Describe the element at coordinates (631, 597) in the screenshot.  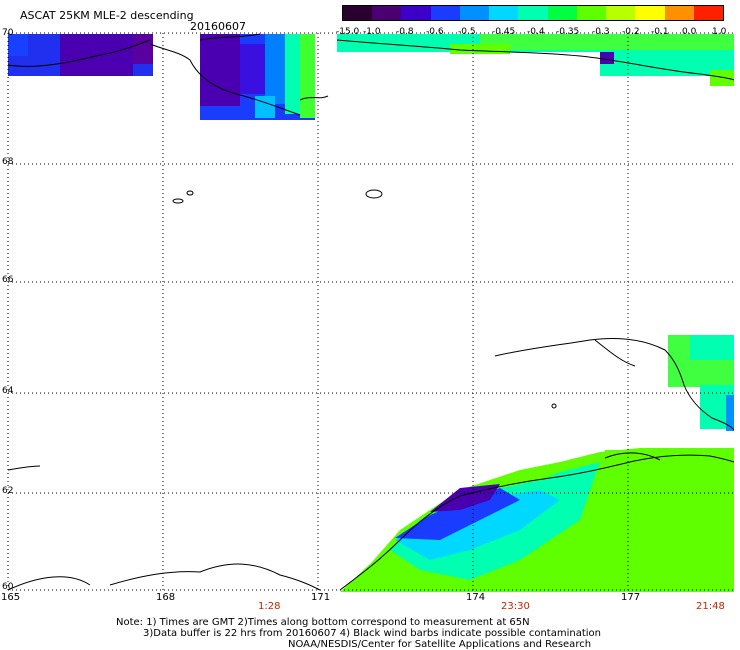
I see `lon-label-177: 177` at that location.